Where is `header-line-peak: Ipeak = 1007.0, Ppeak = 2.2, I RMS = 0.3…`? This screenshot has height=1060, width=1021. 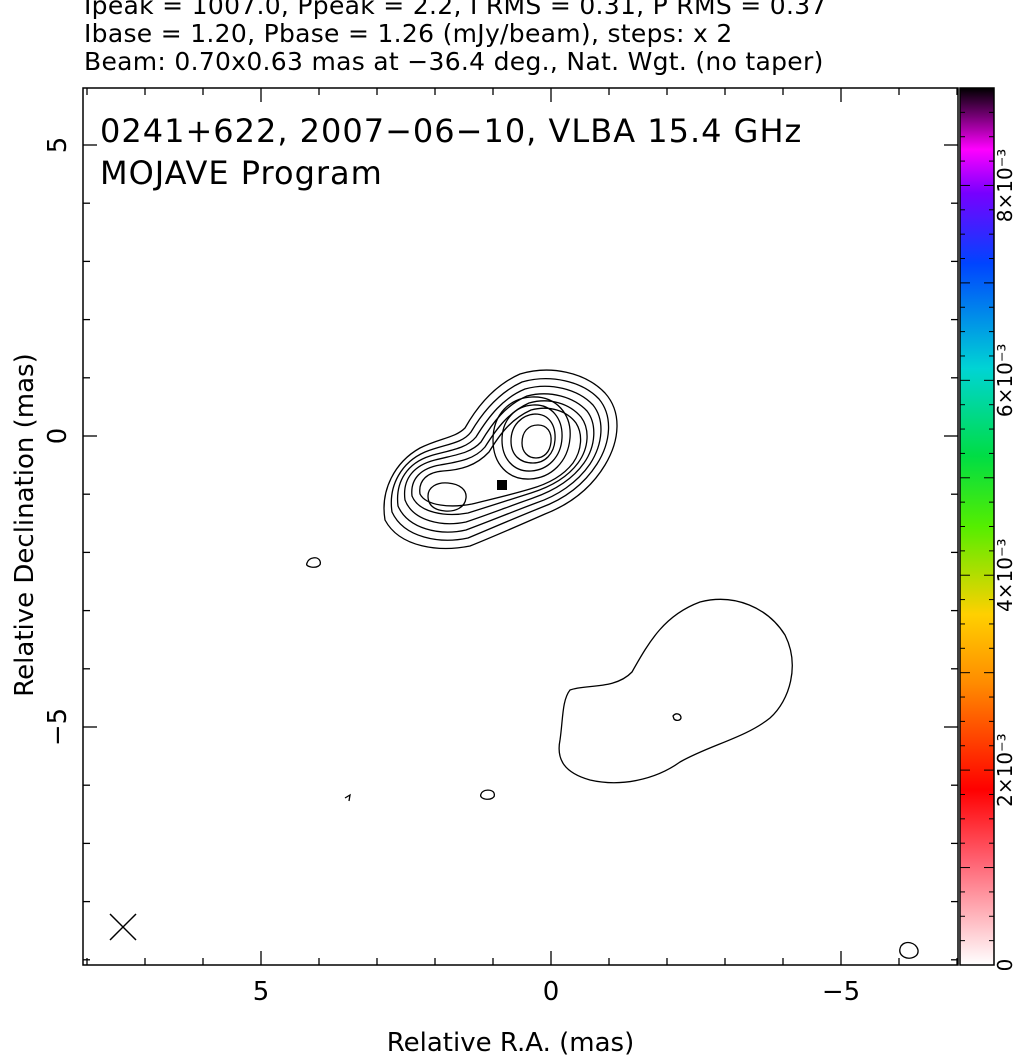
header-line-peak: Ipeak = 1007.0, Ppeak = 2.2, I RMS = 0.3… is located at coordinates (455, 10).